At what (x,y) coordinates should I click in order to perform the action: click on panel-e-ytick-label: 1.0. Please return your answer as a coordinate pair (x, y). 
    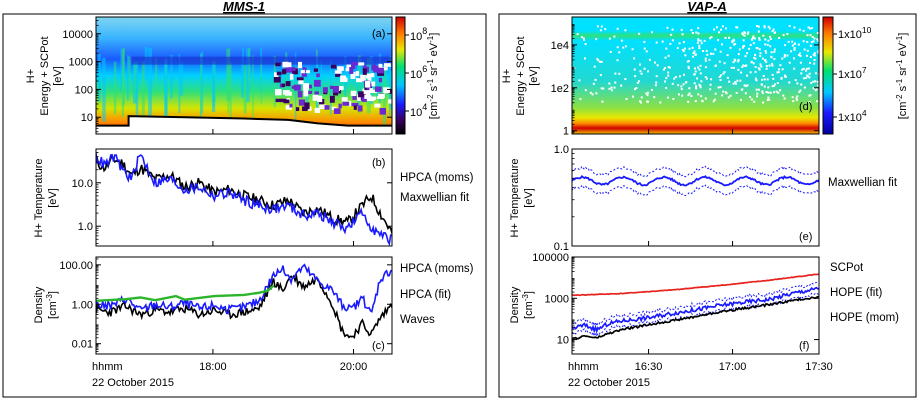
    Looking at the image, I should click on (561, 150).